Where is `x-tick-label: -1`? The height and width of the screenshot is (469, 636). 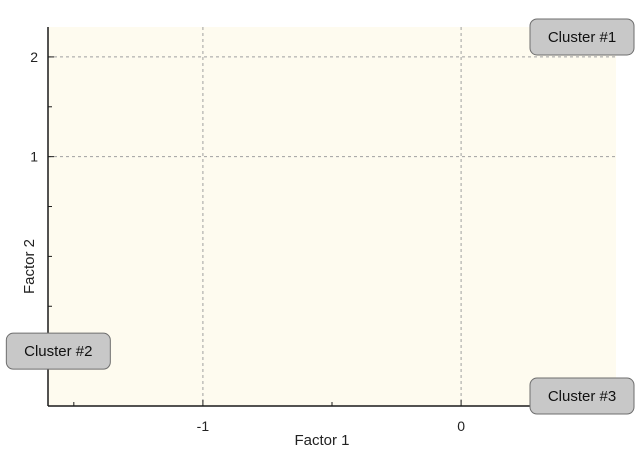 x-tick-label: -1 is located at coordinates (203, 426).